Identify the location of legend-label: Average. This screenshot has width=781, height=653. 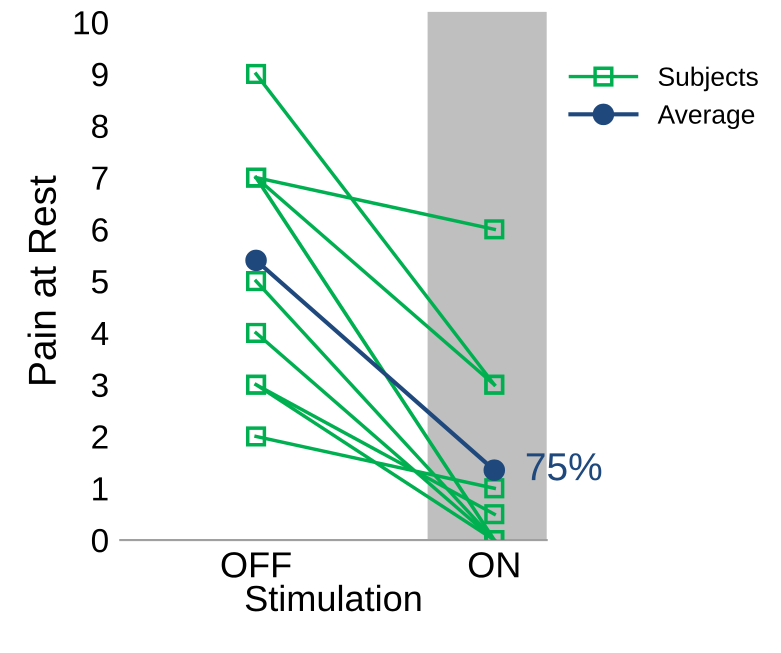
(706, 117).